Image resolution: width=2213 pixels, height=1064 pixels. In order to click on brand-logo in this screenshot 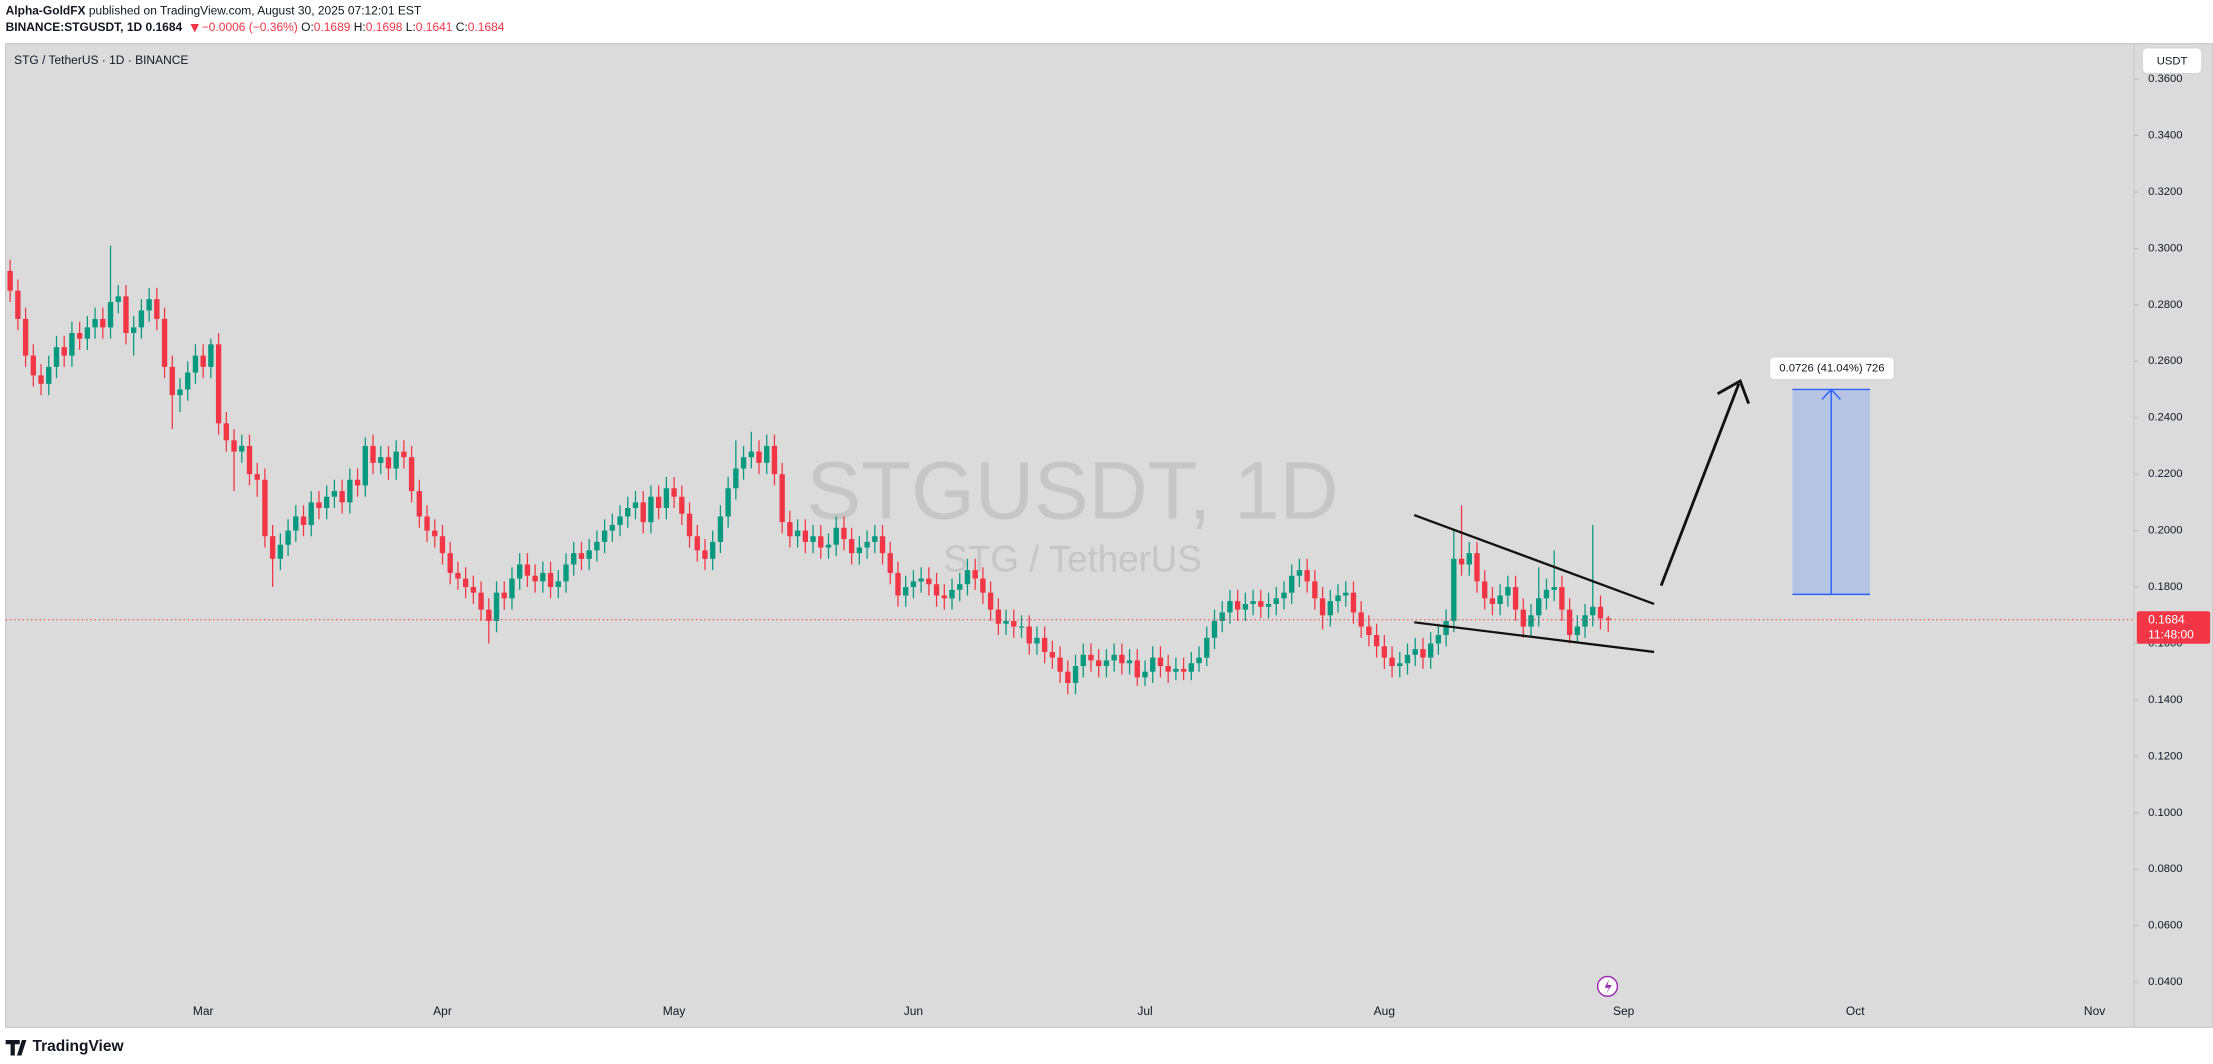, I will do `click(16, 1048)`.